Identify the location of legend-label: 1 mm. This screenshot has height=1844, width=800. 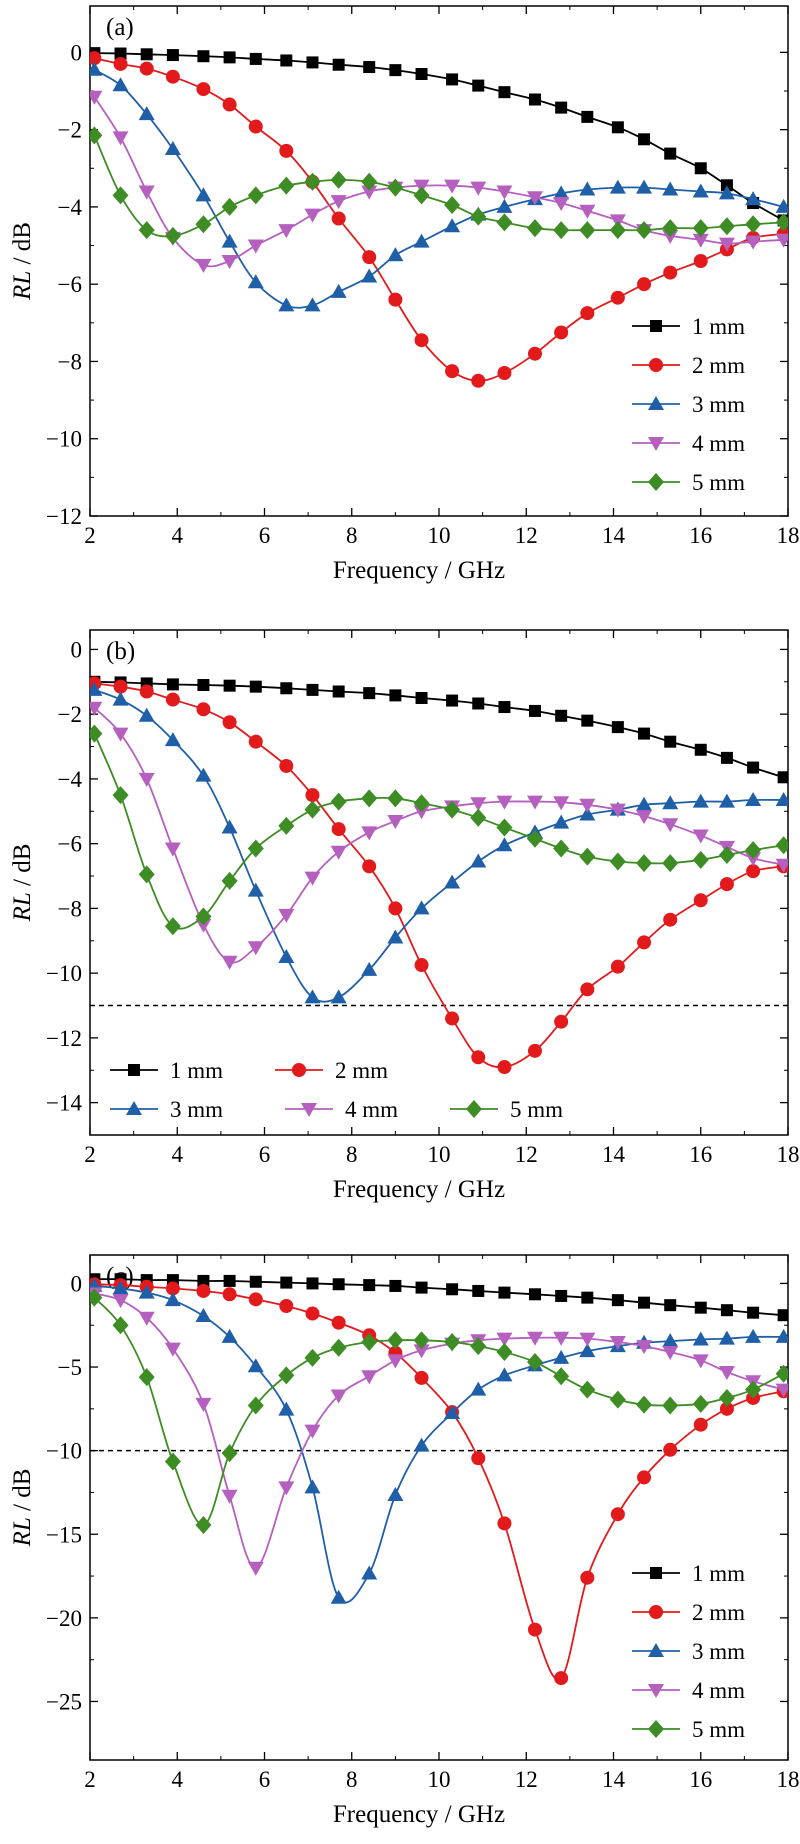
(718, 1573).